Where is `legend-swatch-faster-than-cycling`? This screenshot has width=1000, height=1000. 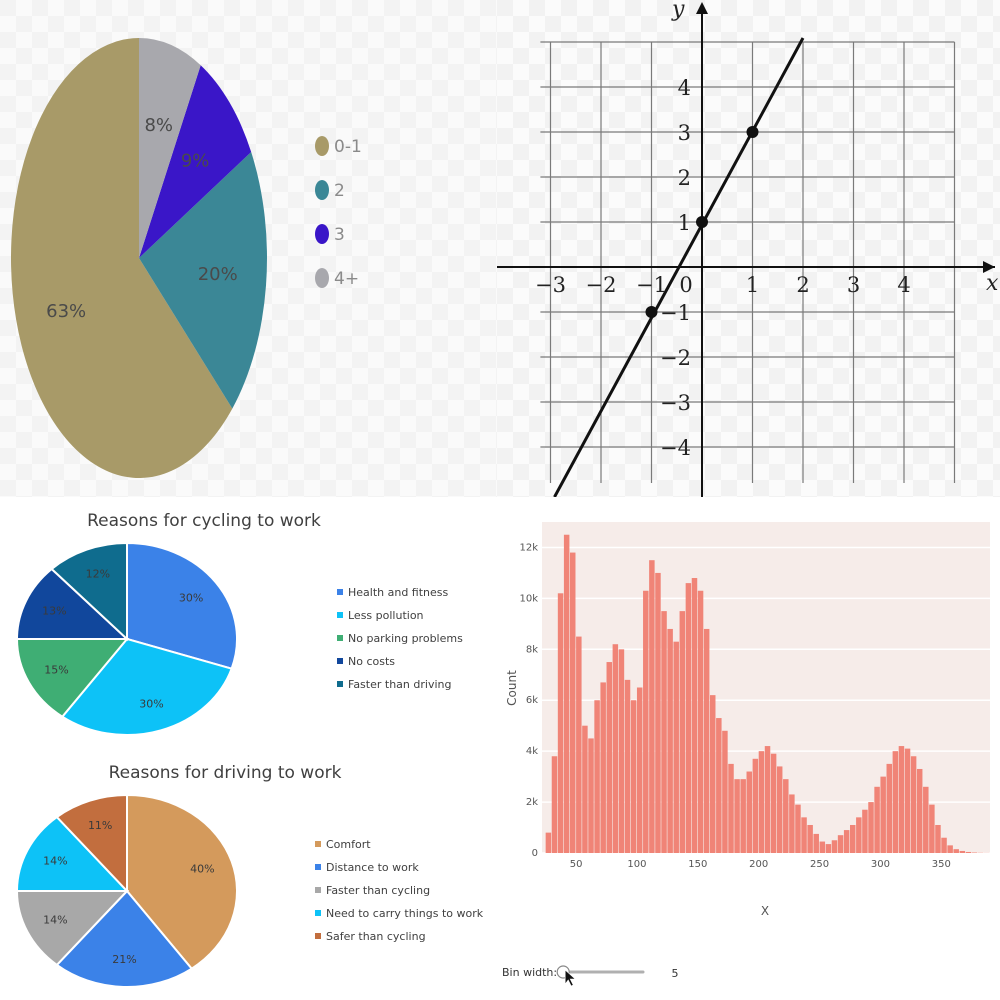 legend-swatch-faster-than-cycling is located at coordinates (318, 890).